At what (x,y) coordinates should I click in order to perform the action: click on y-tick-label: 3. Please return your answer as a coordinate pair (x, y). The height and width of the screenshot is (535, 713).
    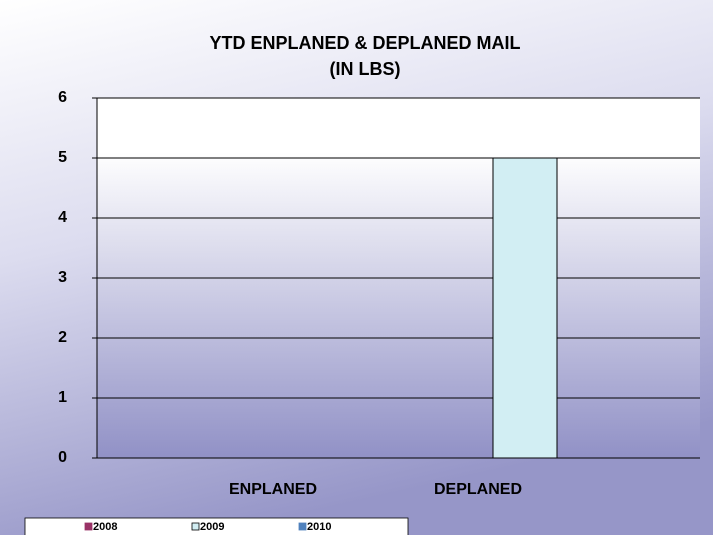
    Looking at the image, I should click on (62, 277).